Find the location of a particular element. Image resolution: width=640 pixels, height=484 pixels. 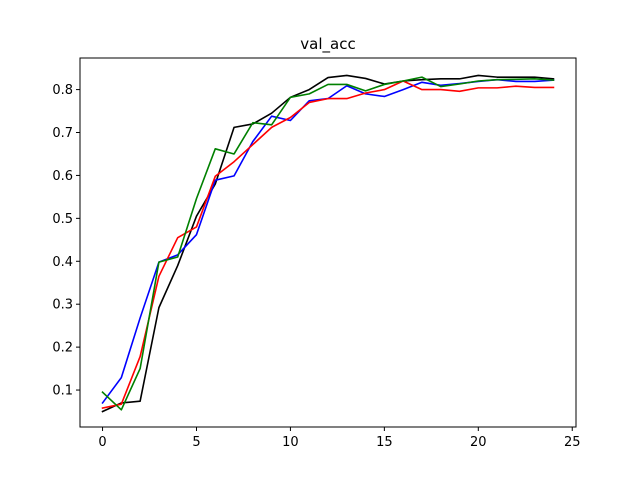

y-tick-label: 0.4 is located at coordinates (62, 262).